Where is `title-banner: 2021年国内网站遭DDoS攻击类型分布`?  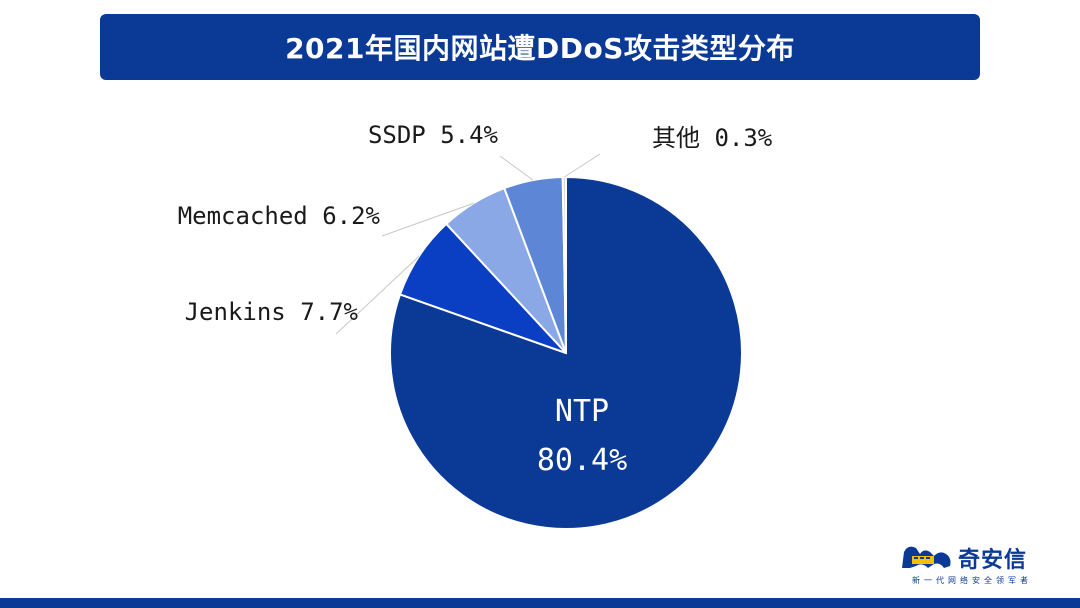
title-banner: 2021年国内网站遭DDoS攻击类型分布 is located at coordinates (540, 47).